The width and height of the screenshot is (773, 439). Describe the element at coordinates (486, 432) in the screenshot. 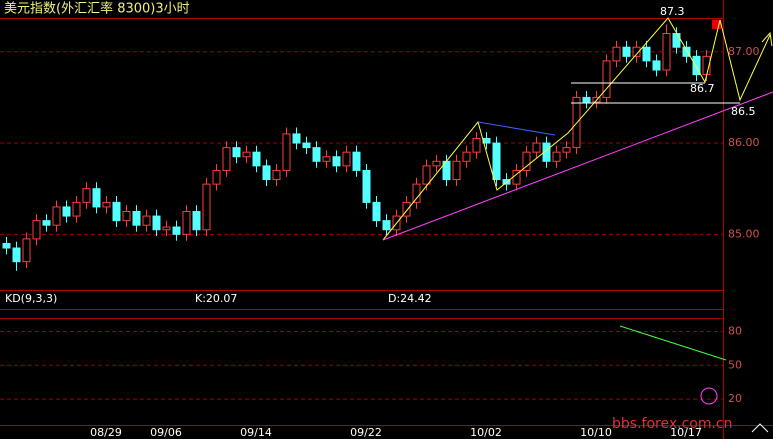

I see `x-tick-label: 10/02` at that location.